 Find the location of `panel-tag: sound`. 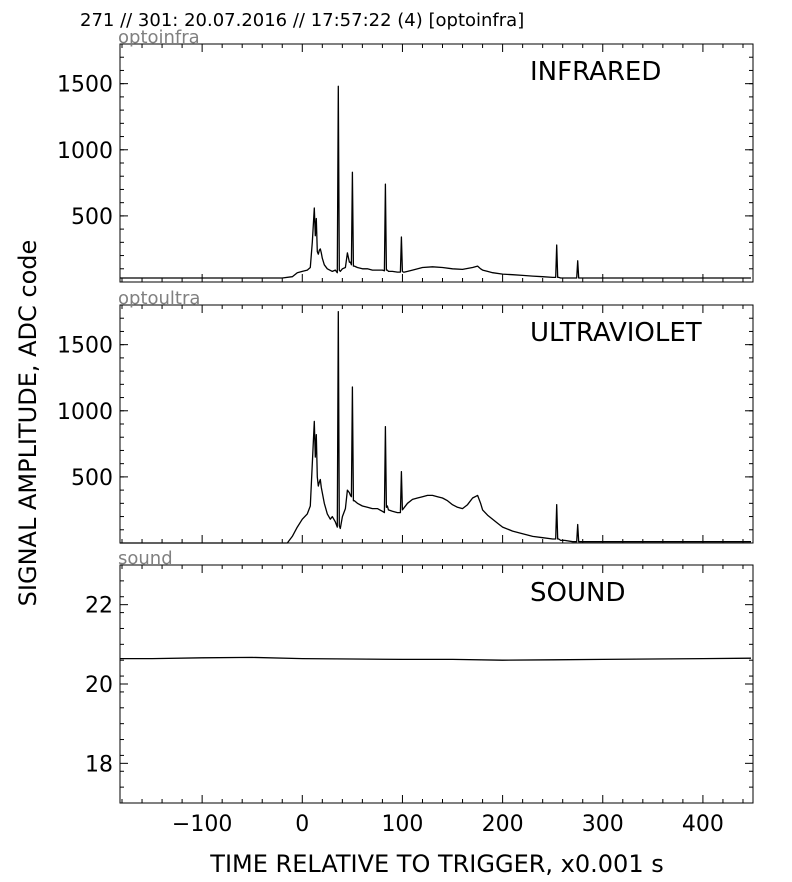

panel-tag: sound is located at coordinates (145, 558).